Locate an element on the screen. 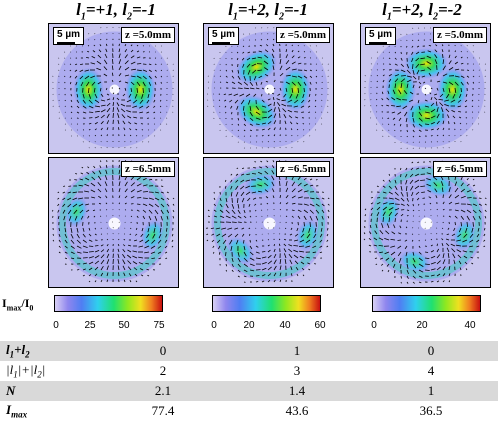 The width and height of the screenshot is (498, 423). colorbar-2-tick: 20 is located at coordinates (249, 325).